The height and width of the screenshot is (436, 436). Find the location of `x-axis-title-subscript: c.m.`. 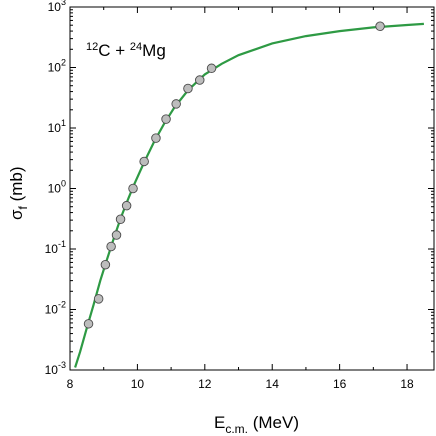

x-axis-title-subscript: c.m. is located at coordinates (236, 429).